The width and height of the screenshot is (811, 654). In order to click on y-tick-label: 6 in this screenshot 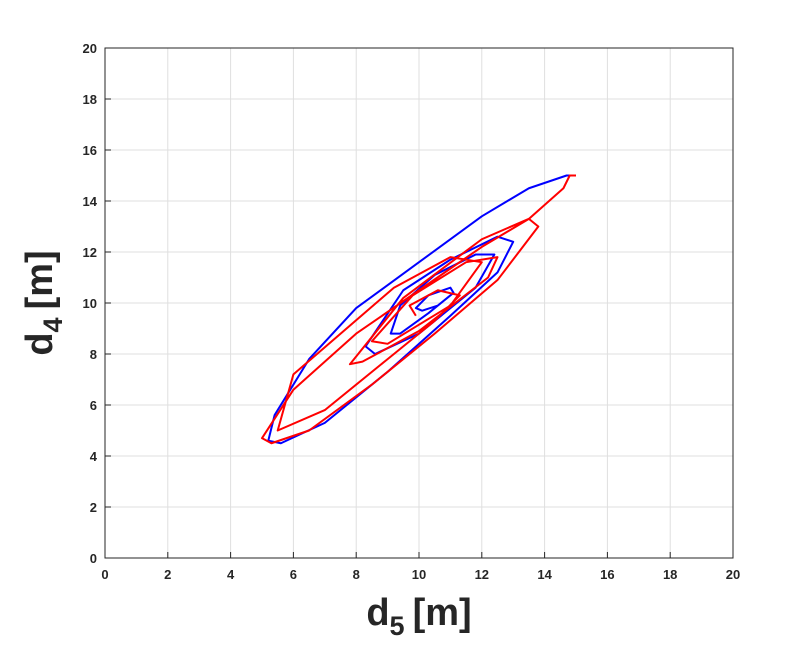, I will do `click(93, 405)`.